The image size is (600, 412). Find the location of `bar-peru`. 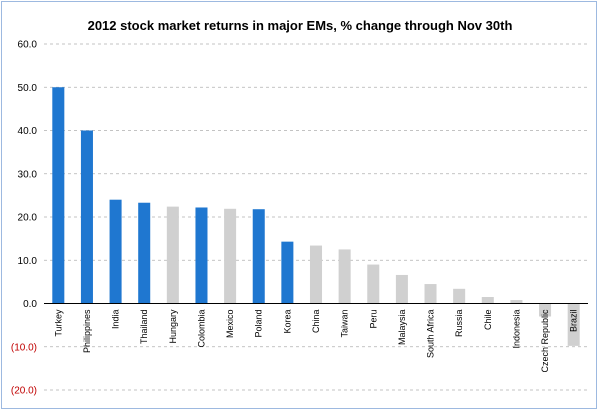

bar-peru is located at coordinates (373, 284).